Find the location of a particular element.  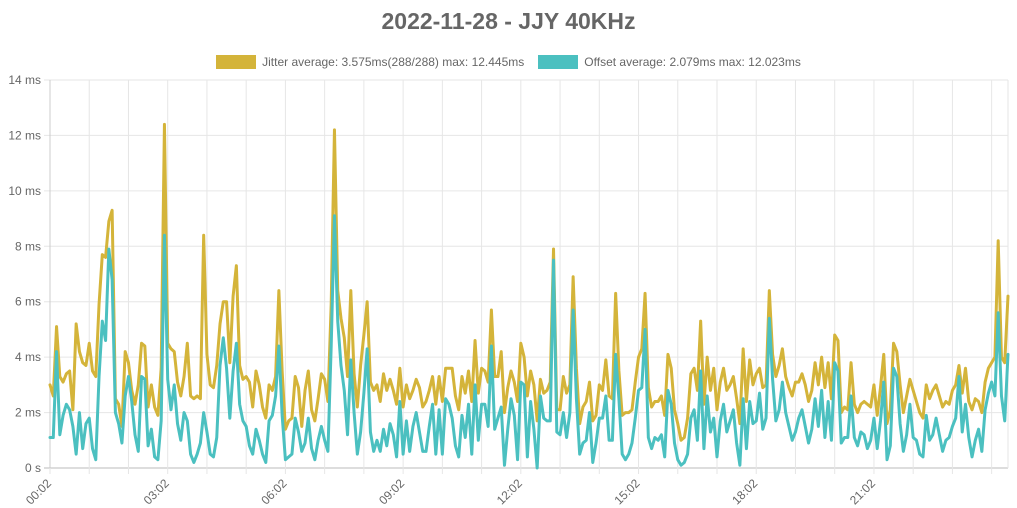

x-tick-label: 03:02 is located at coordinates (156, 491).